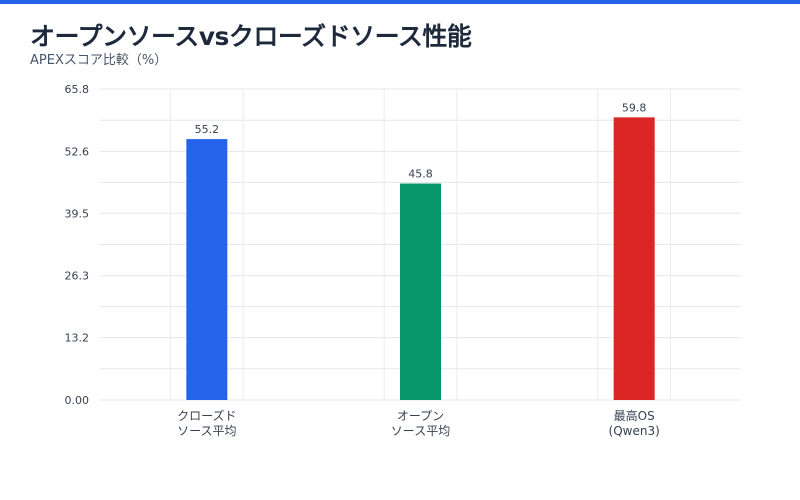 The height and width of the screenshot is (500, 800). I want to click on chart-title: オープンソースvsクローズドソース性能, so click(251, 36).